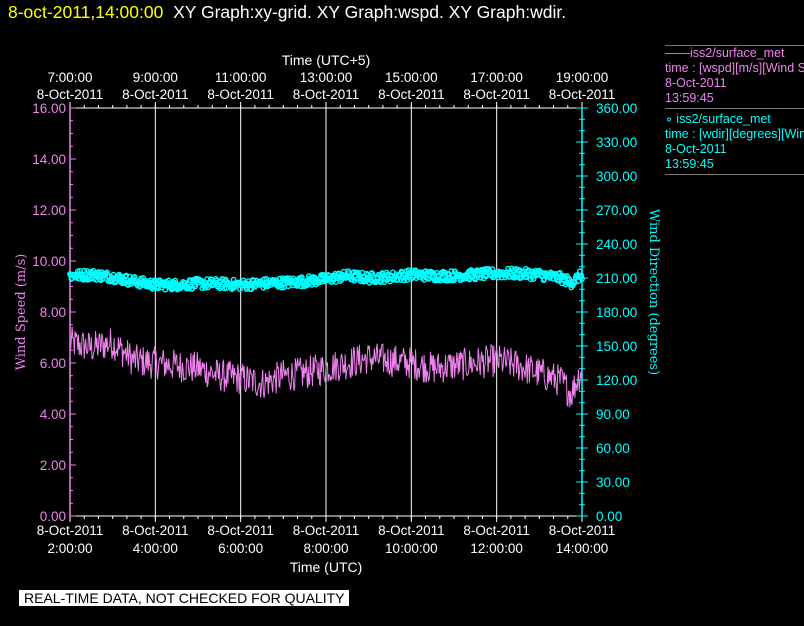 This screenshot has width=804, height=626. Describe the element at coordinates (696, 149) in the screenshot. I see `legend-wdir-date: 8-Oct-2011` at that location.